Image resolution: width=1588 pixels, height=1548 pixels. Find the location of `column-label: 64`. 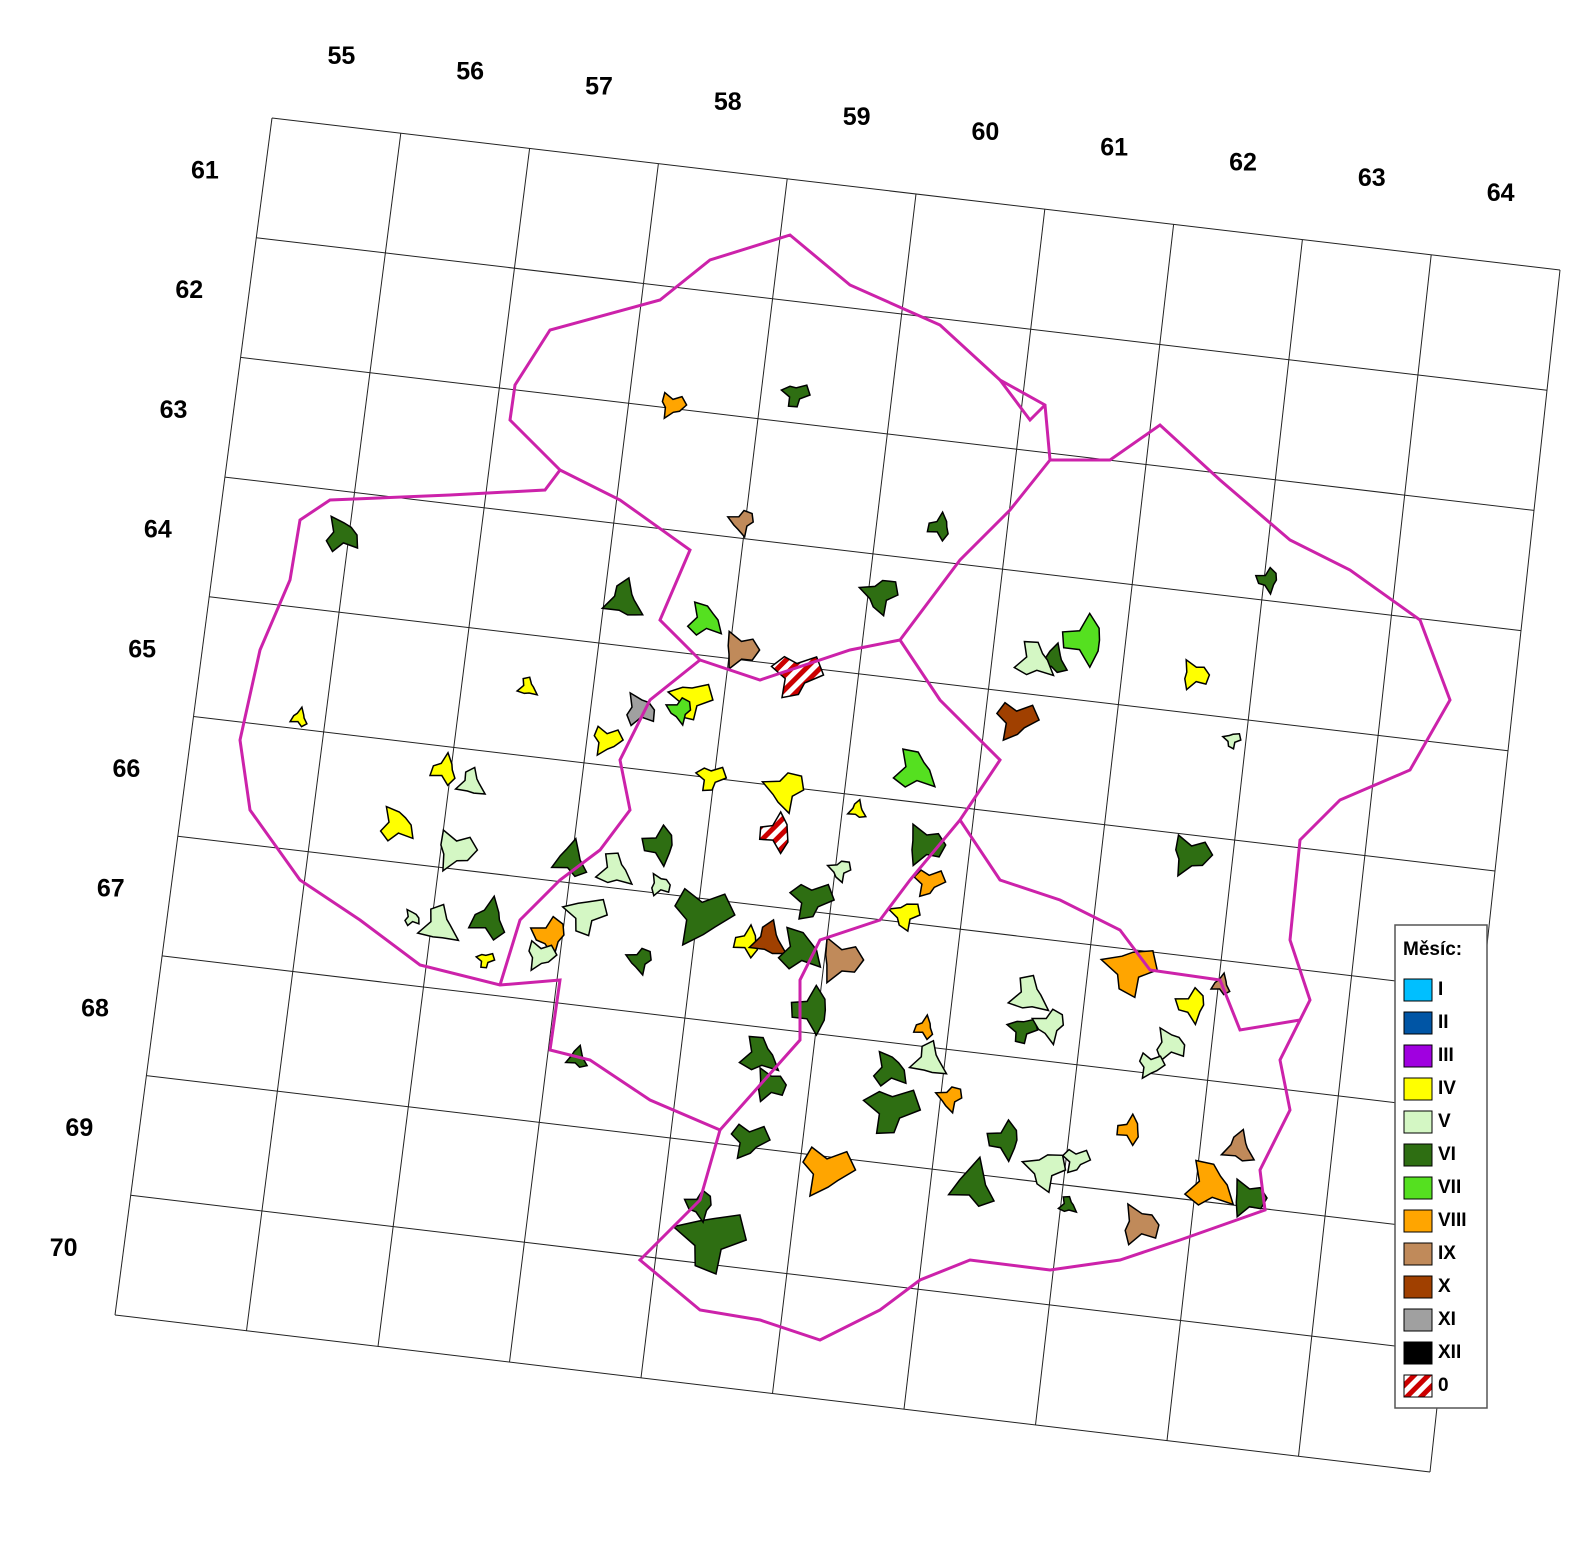

column-label: 64 is located at coordinates (1501, 193).